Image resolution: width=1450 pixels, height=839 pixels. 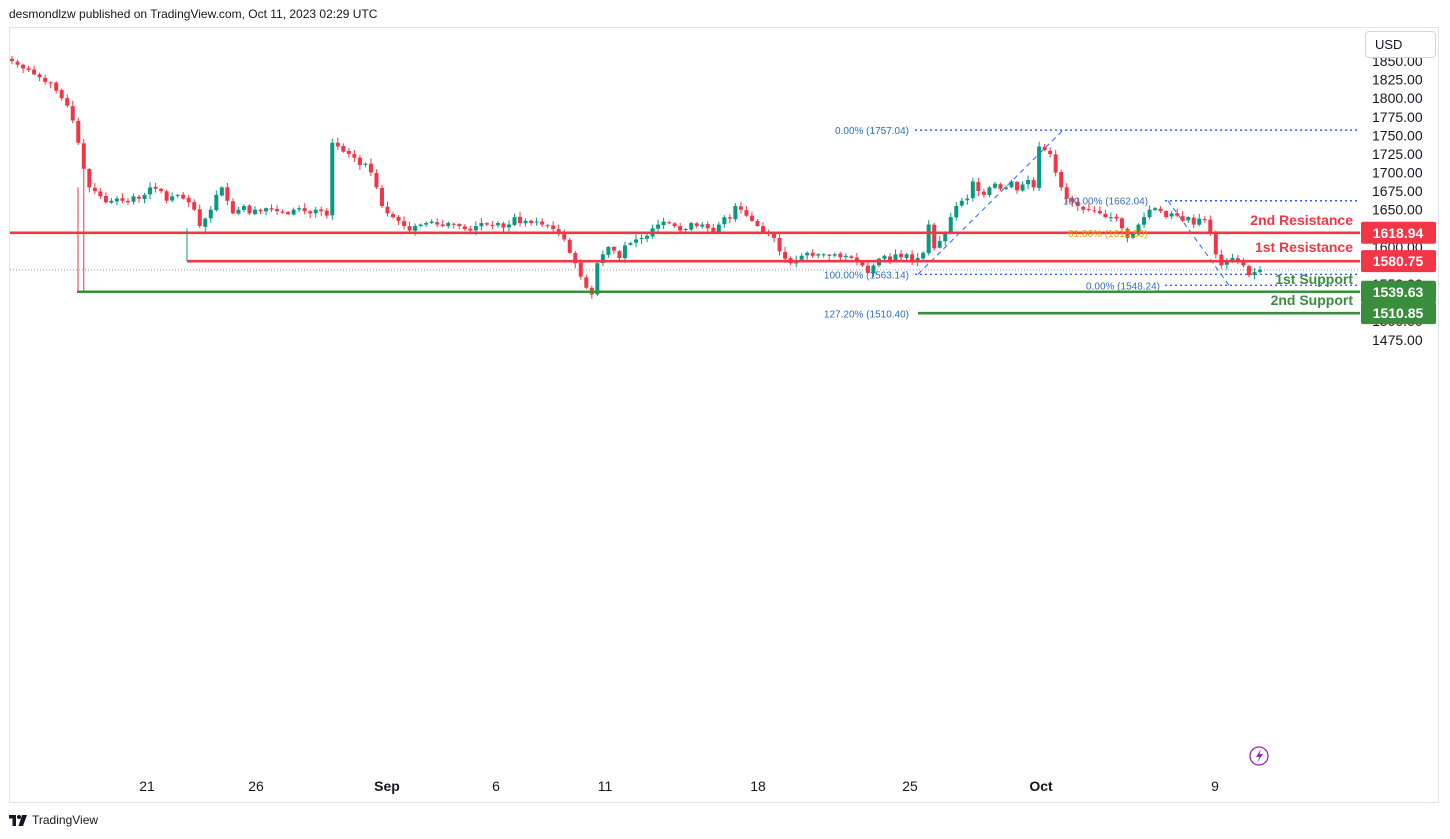 I want to click on currency-selector: USD, so click(x=1400, y=44).